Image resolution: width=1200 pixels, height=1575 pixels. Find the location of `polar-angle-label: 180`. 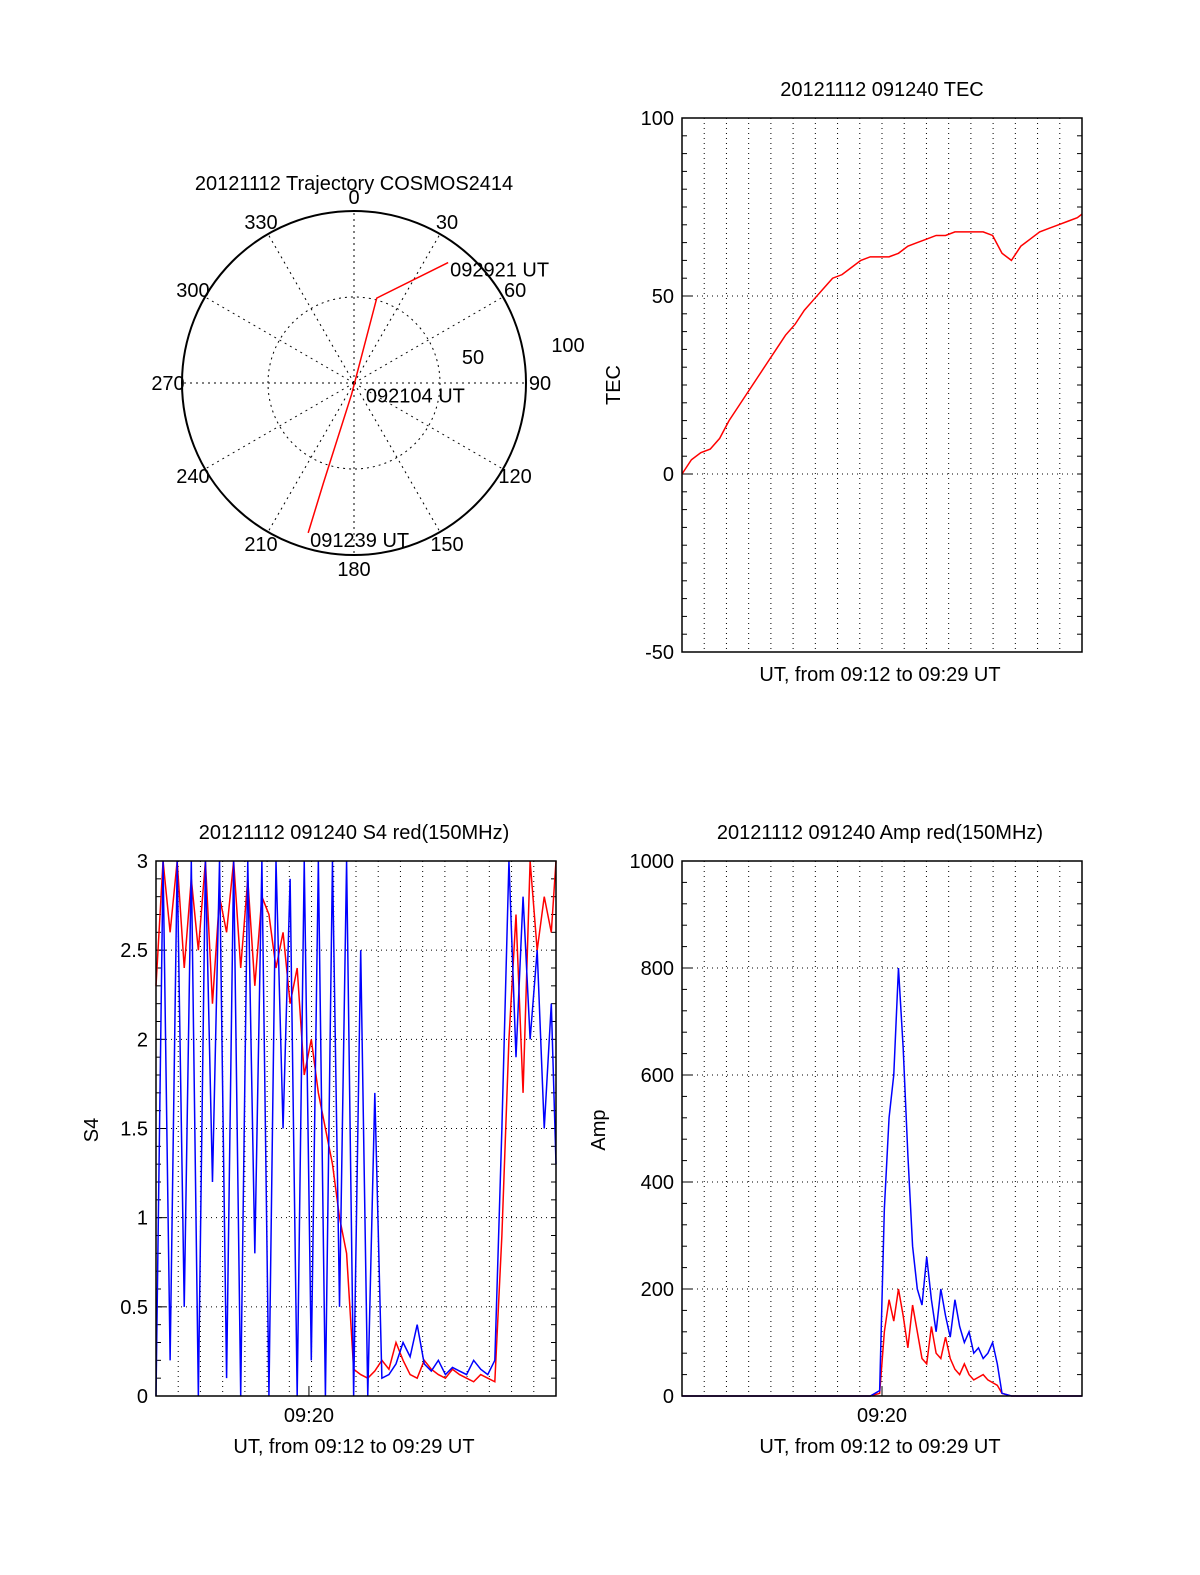

polar-angle-label: 180 is located at coordinates (353, 570).